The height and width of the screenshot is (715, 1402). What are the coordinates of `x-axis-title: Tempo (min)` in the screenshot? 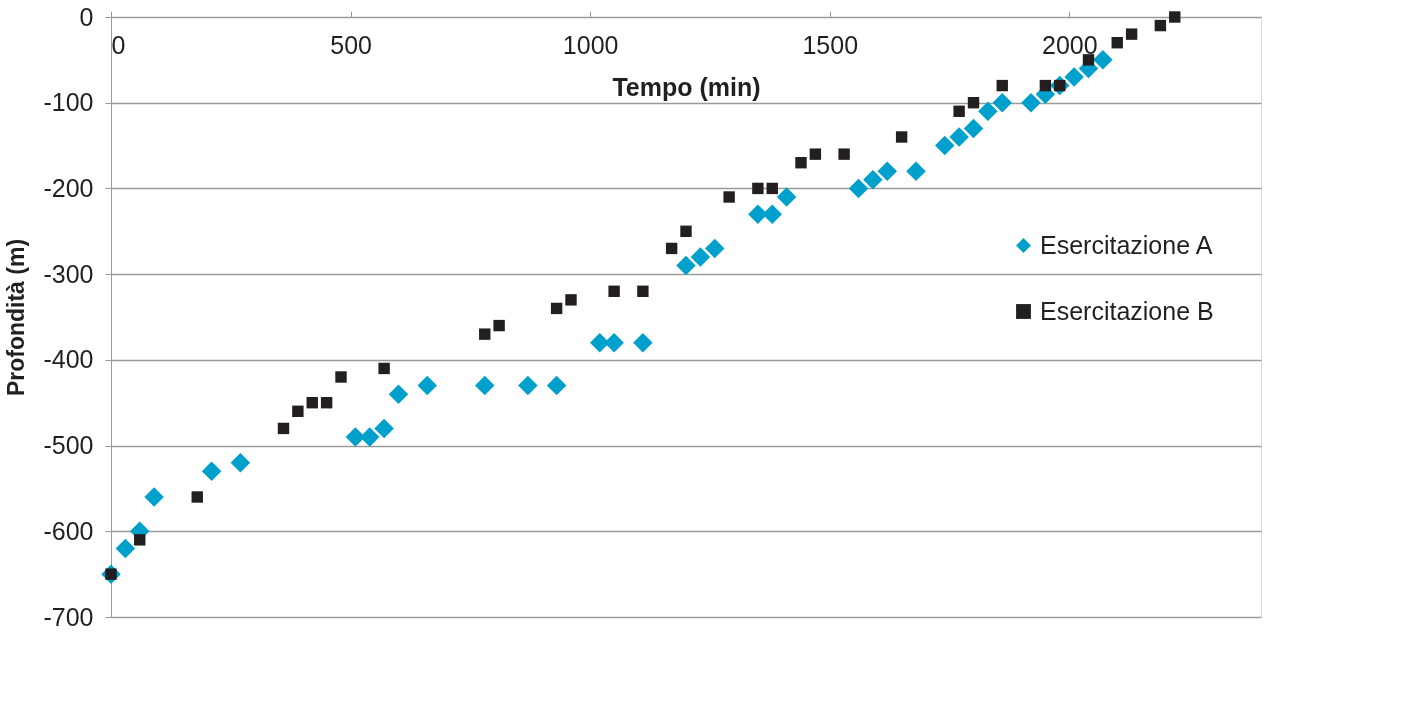 It's located at (686, 86).